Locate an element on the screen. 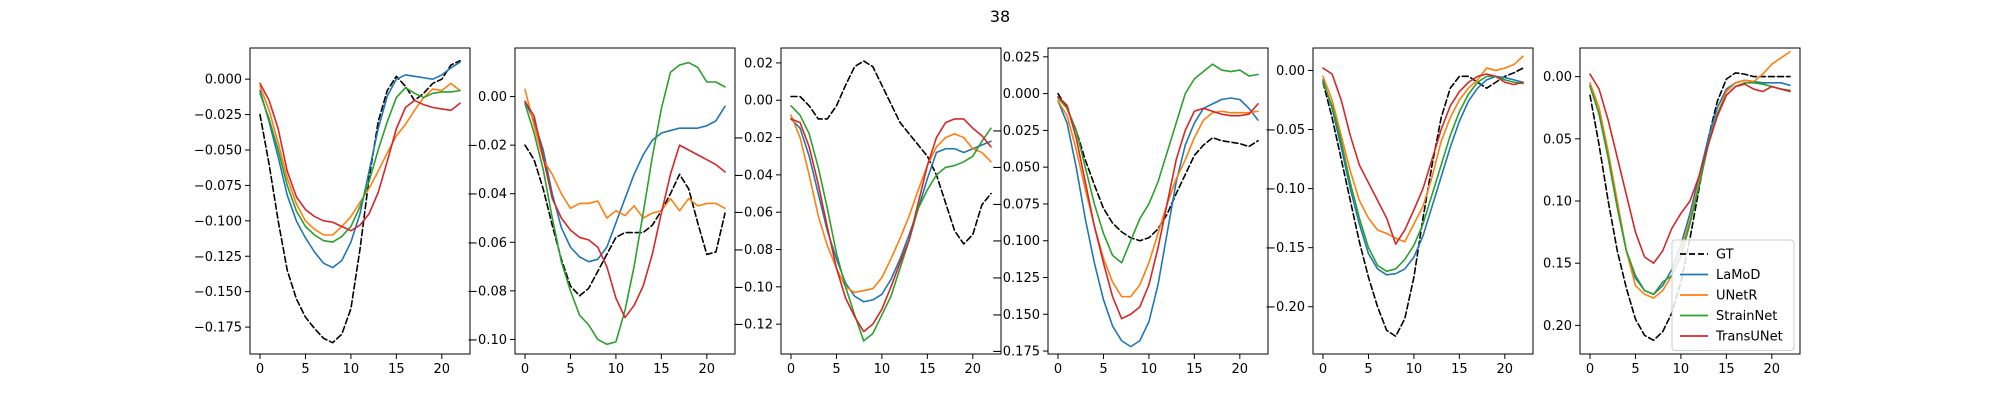 Image resolution: width=2000 pixels, height=400 pixels. y-tick-label: 0.20 is located at coordinates (1557, 326).